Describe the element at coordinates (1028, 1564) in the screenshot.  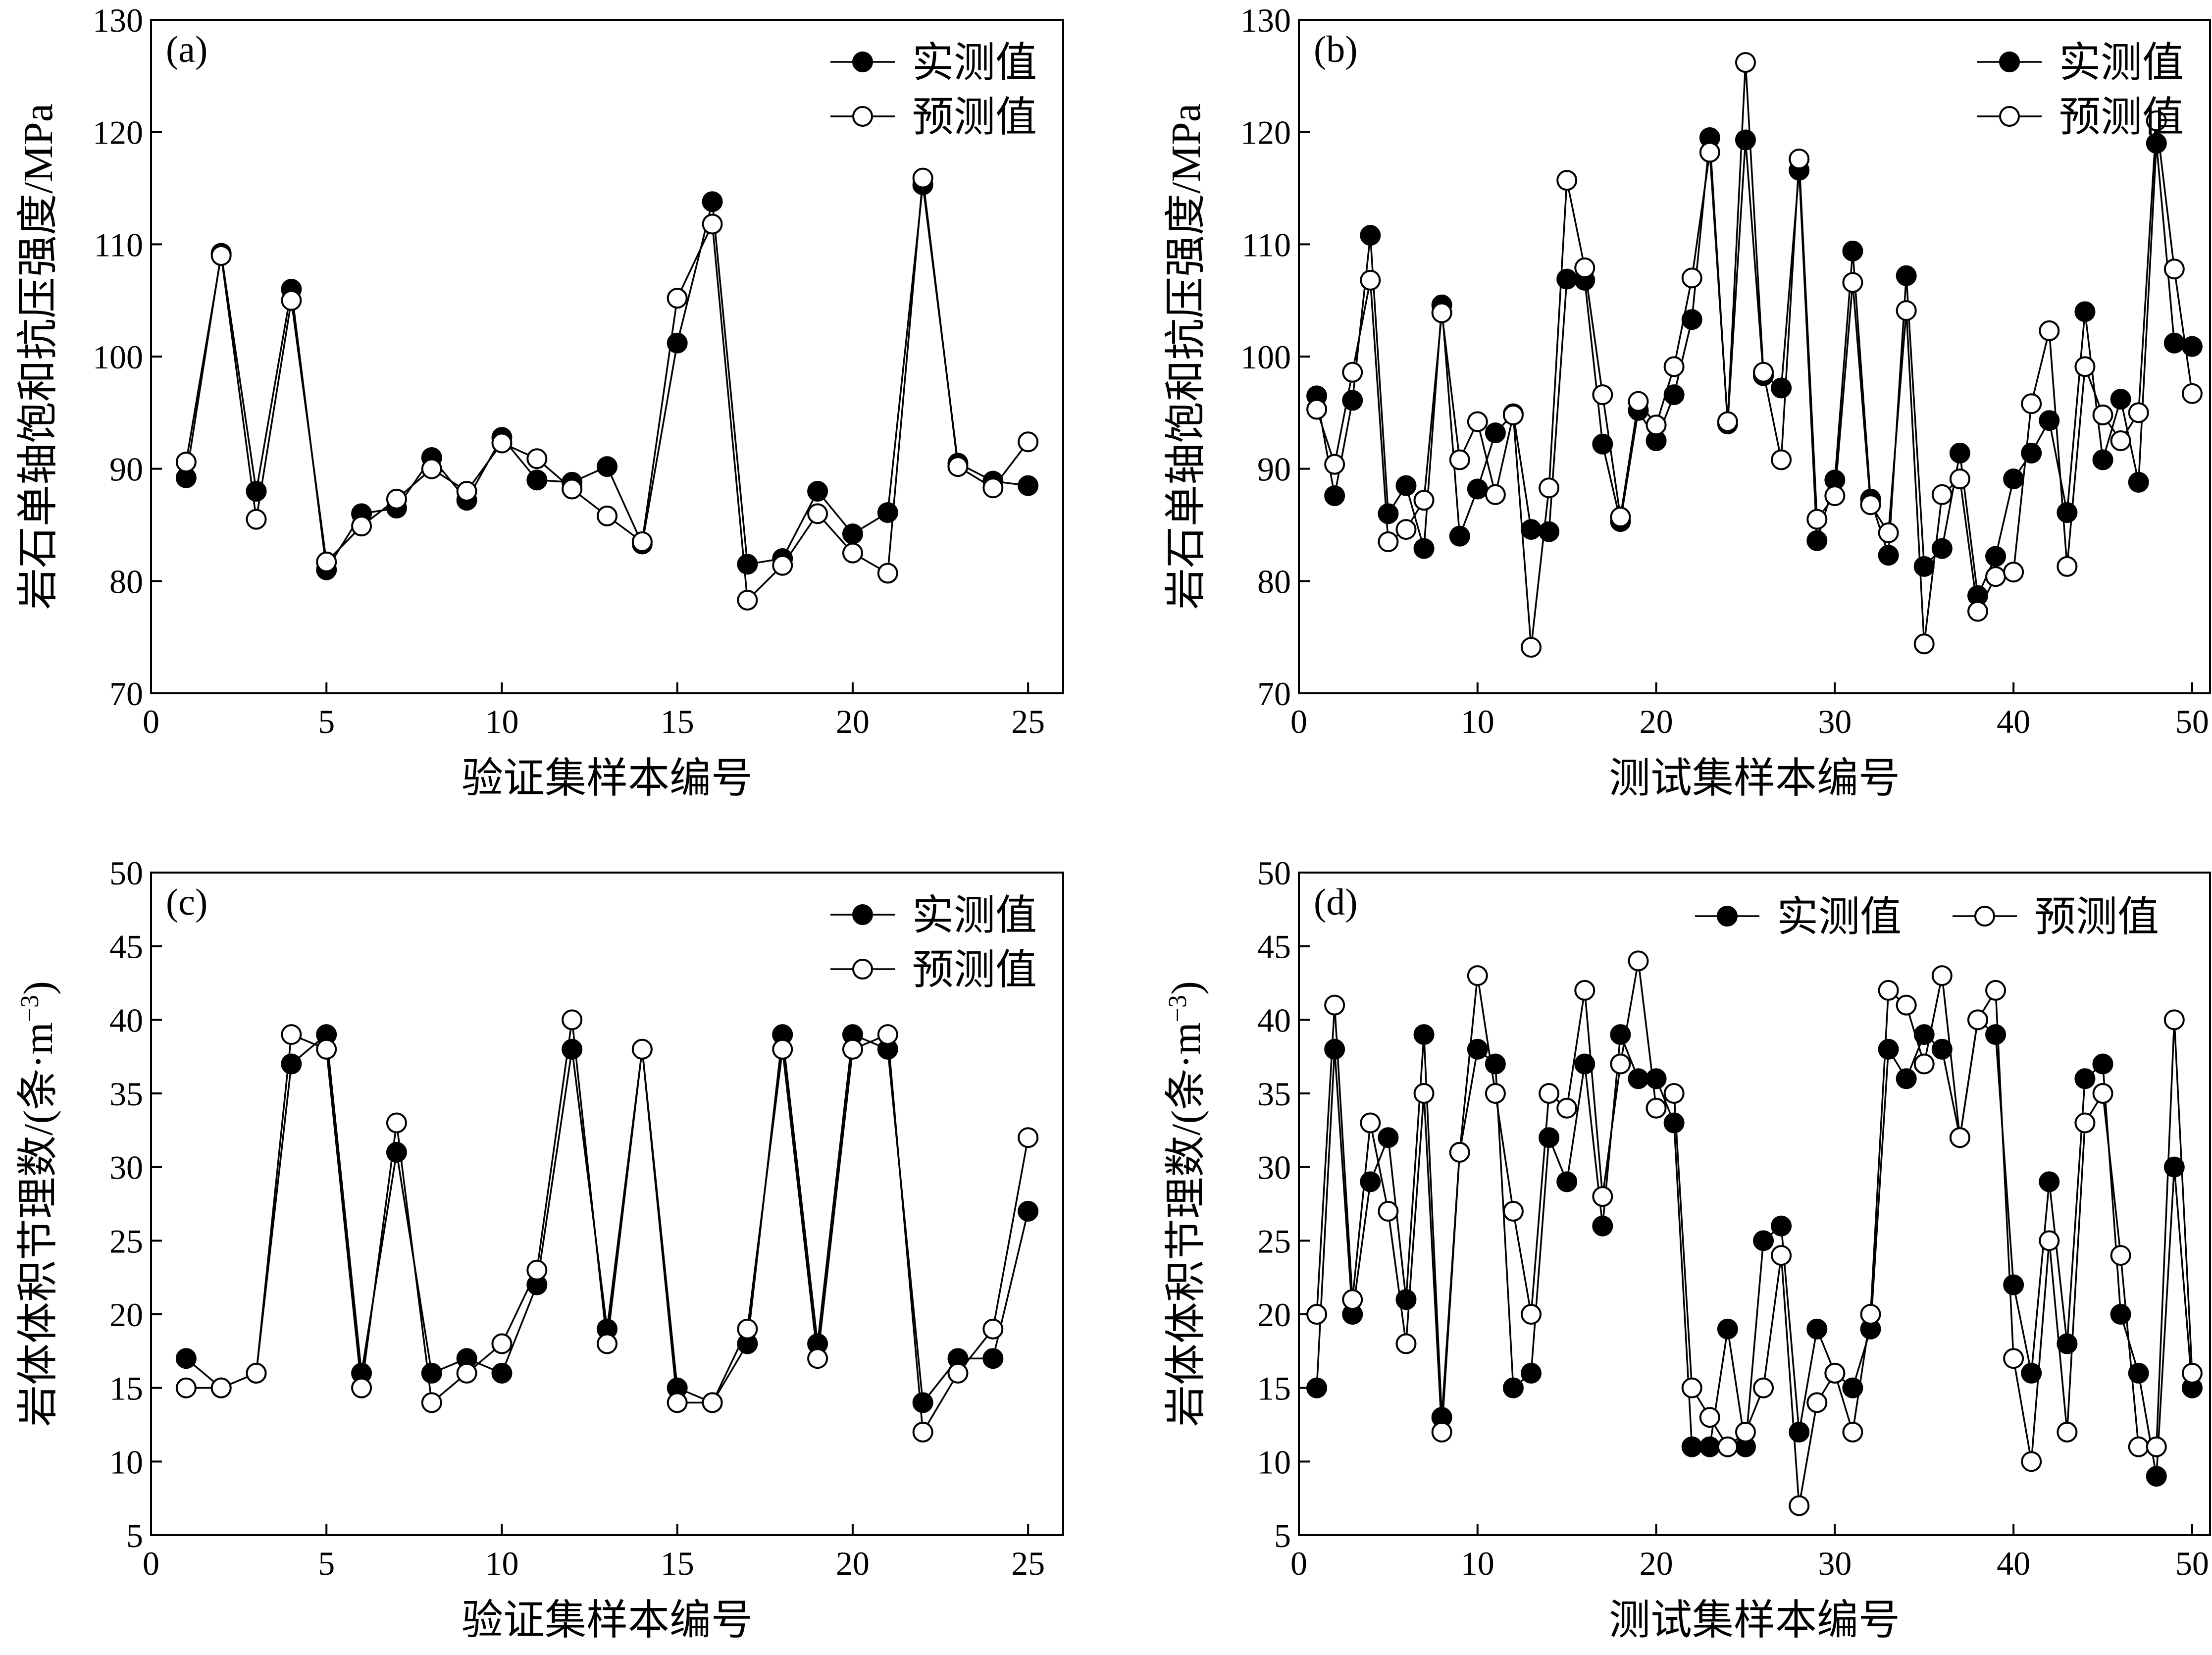
I see `x-tick-label: 25` at that location.